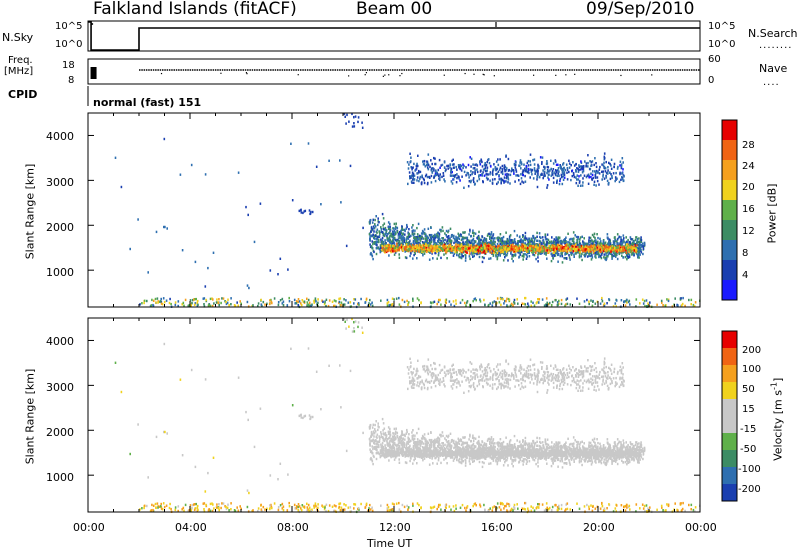  Describe the element at coordinates (773, 33) in the screenshot. I see `nsearch-label: N.Search` at that location.